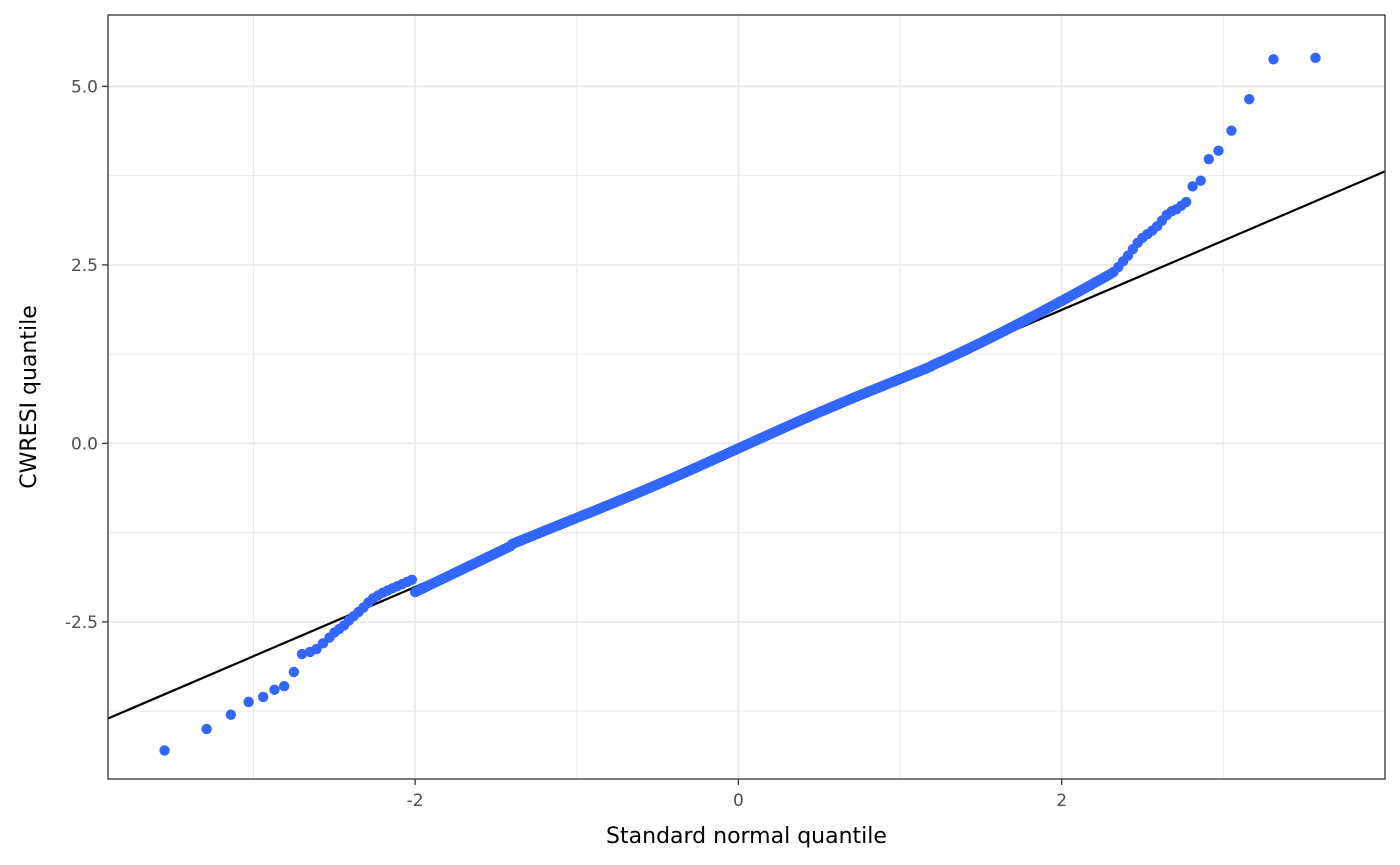 The height and width of the screenshot is (865, 1400). Describe the element at coordinates (738, 801) in the screenshot. I see `x-tick-label: 0` at that location.